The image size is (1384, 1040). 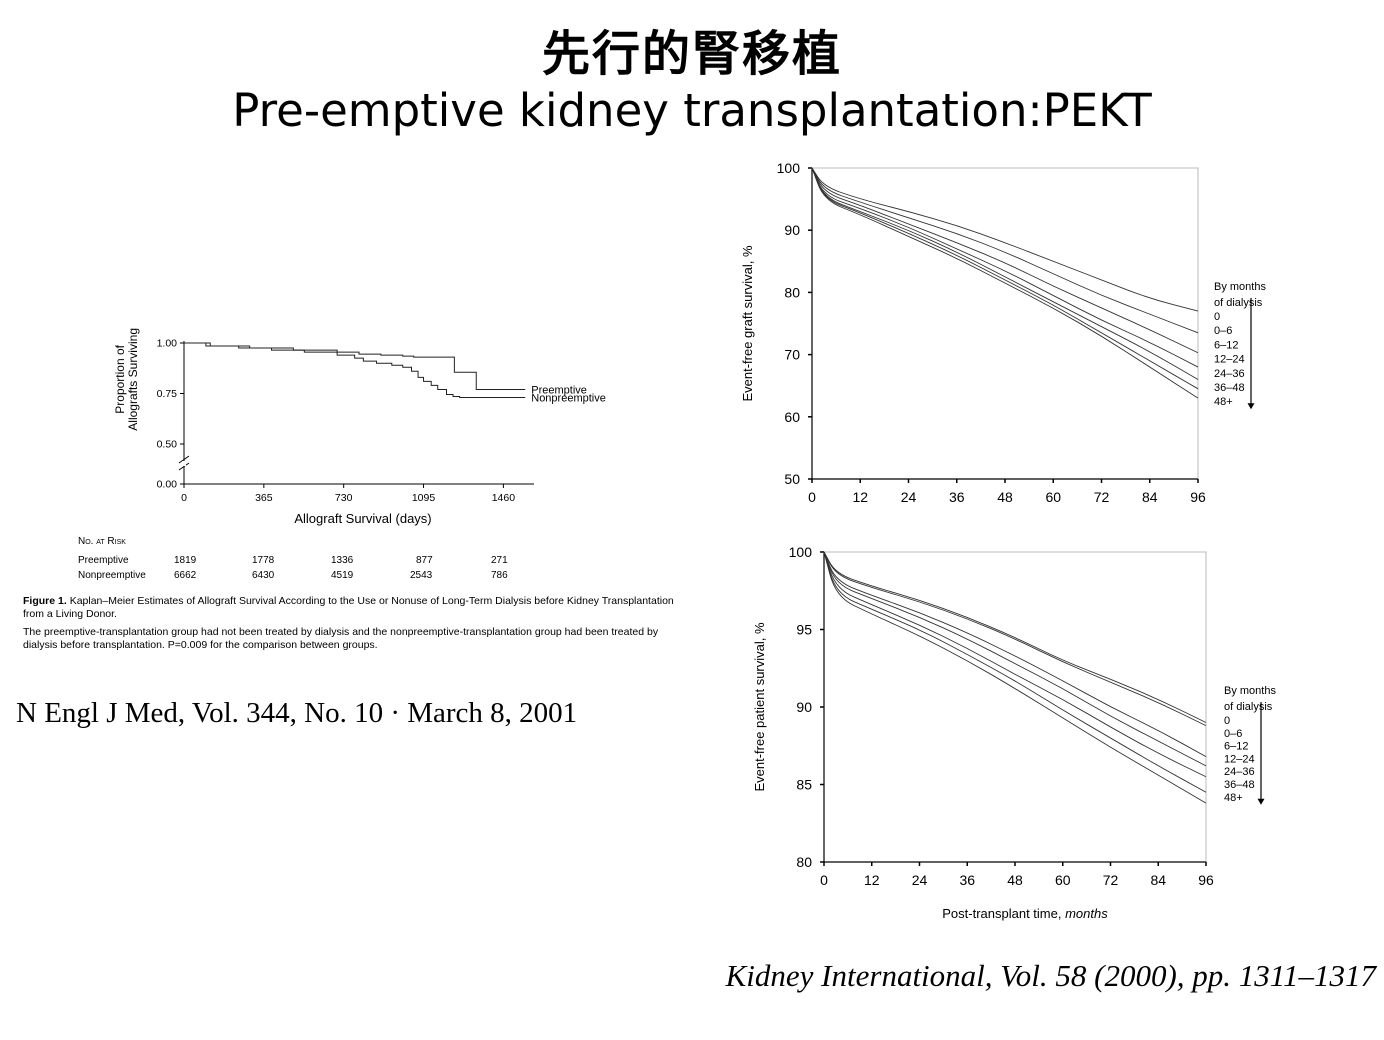 I want to click on risk-value: 1778, so click(x=263, y=560).